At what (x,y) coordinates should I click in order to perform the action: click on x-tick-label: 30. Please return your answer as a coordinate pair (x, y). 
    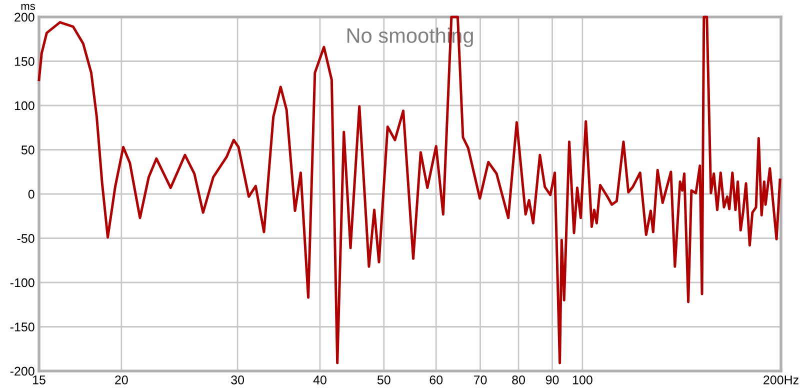
    Looking at the image, I should click on (237, 379).